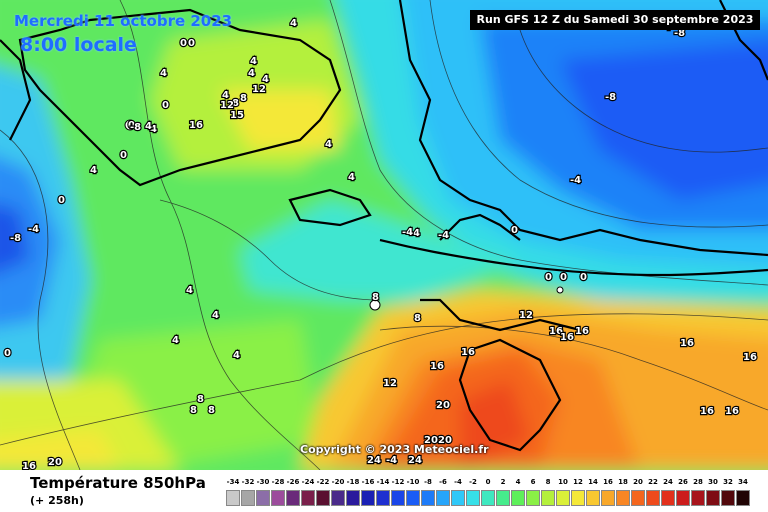 The height and width of the screenshot is (512, 768). What do you see at coordinates (78, 45) in the screenshot?
I see `valid-time: 8:00 locale` at bounding box center [78, 45].